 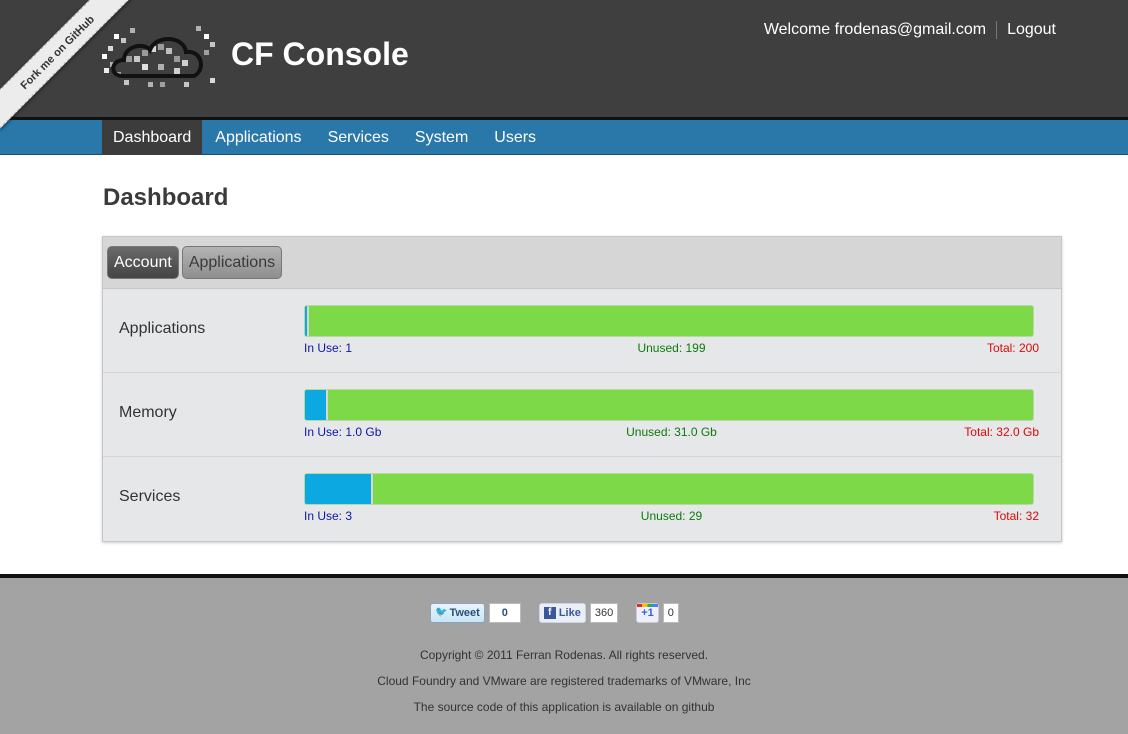 I want to click on like-count: 360, so click(x=604, y=613).